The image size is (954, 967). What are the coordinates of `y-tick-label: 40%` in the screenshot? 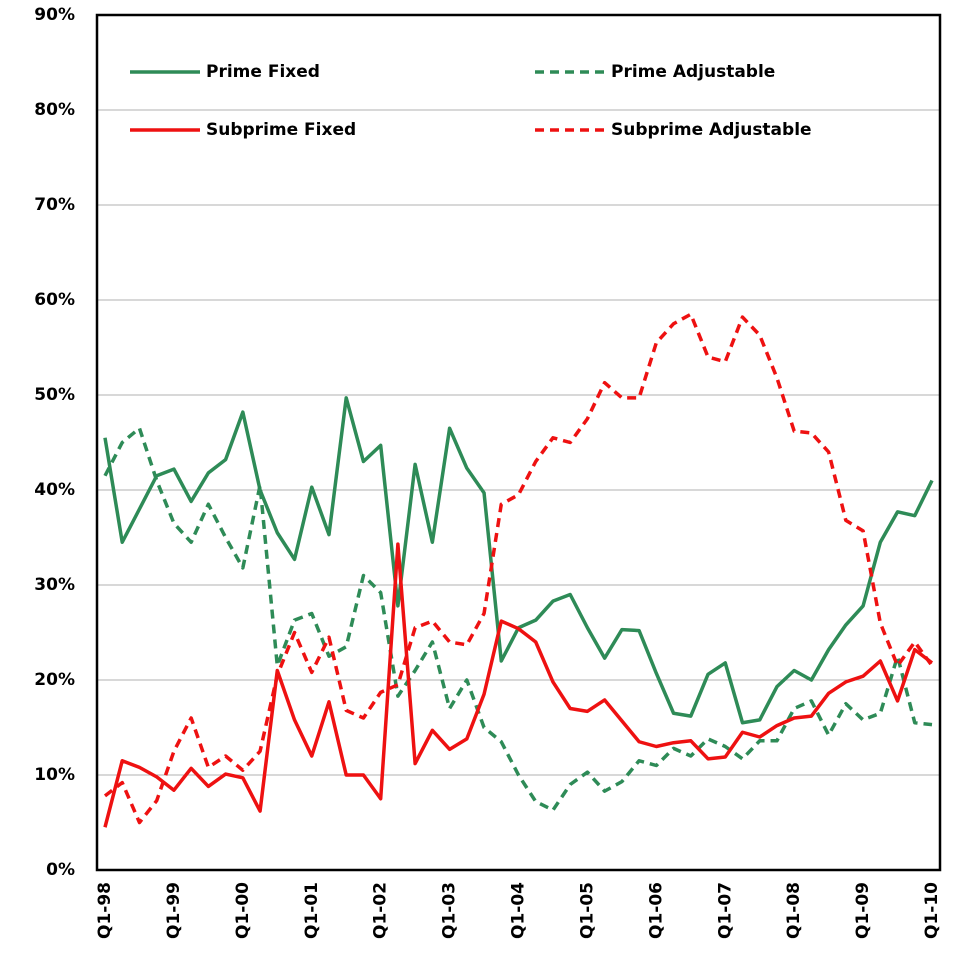 It's located at (54, 490).